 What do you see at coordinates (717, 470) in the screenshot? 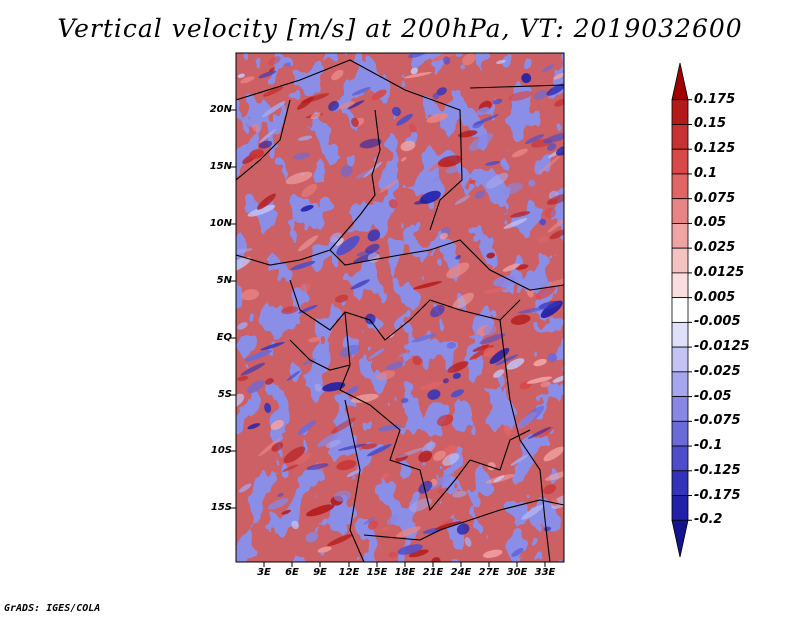
I see `colorbar-label: -0.125` at bounding box center [717, 470].